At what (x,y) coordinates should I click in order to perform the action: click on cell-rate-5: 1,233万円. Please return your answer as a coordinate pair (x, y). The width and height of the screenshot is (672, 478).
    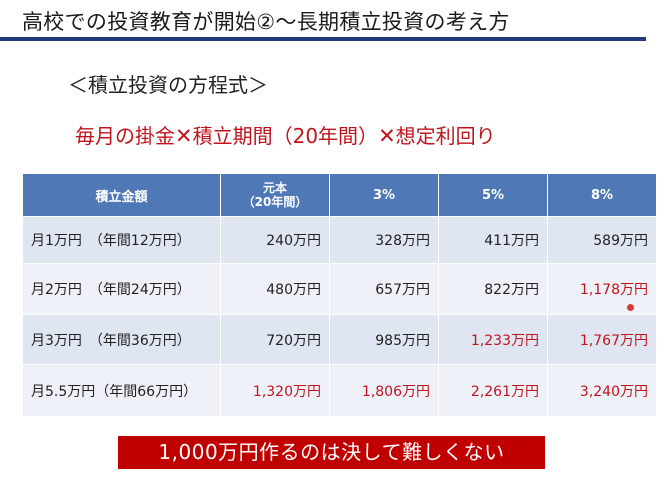
    Looking at the image, I should click on (493, 339).